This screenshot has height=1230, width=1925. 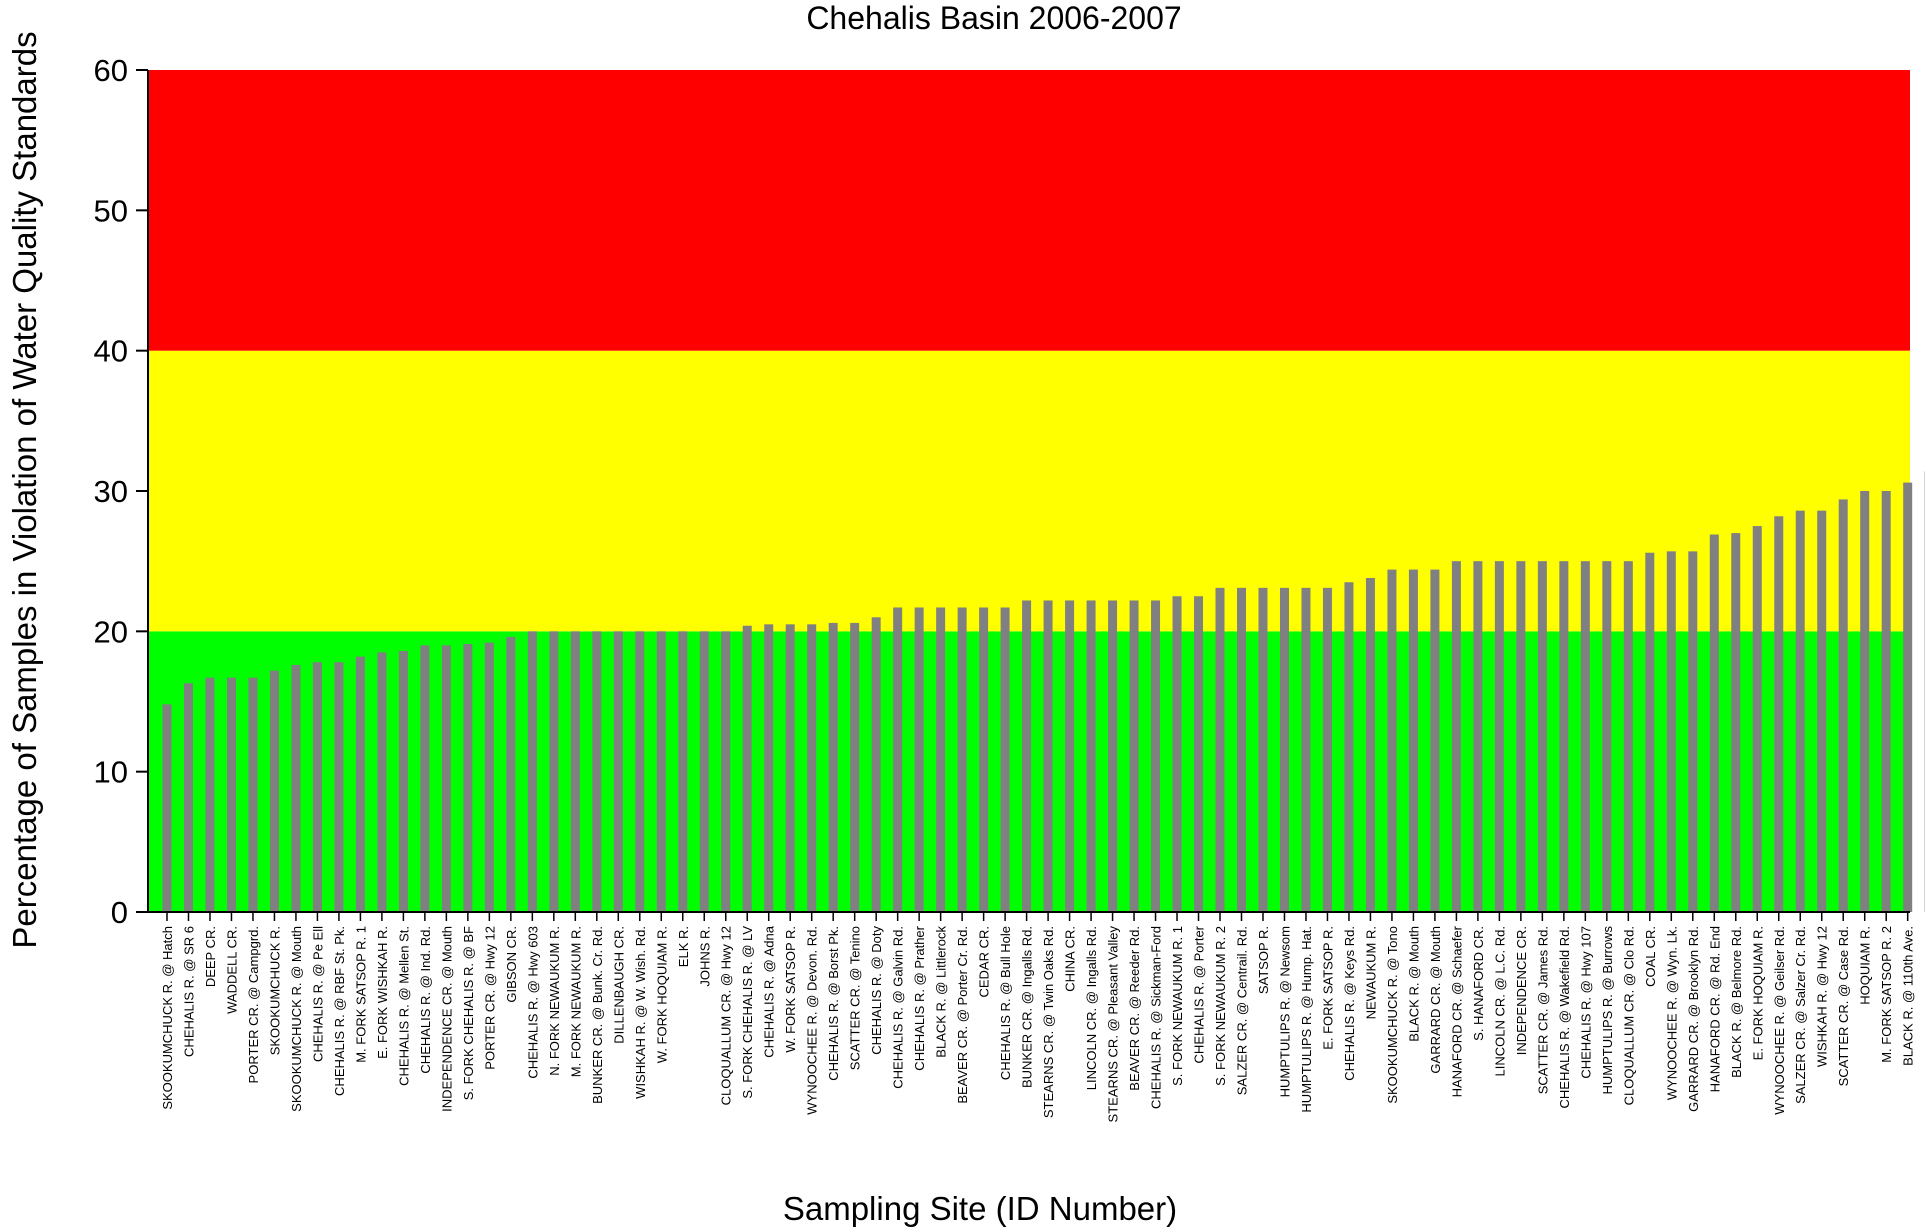 I want to click on x-tick-label: CHEHALIS R. @ Ind. Rd., so click(x=425, y=1000).